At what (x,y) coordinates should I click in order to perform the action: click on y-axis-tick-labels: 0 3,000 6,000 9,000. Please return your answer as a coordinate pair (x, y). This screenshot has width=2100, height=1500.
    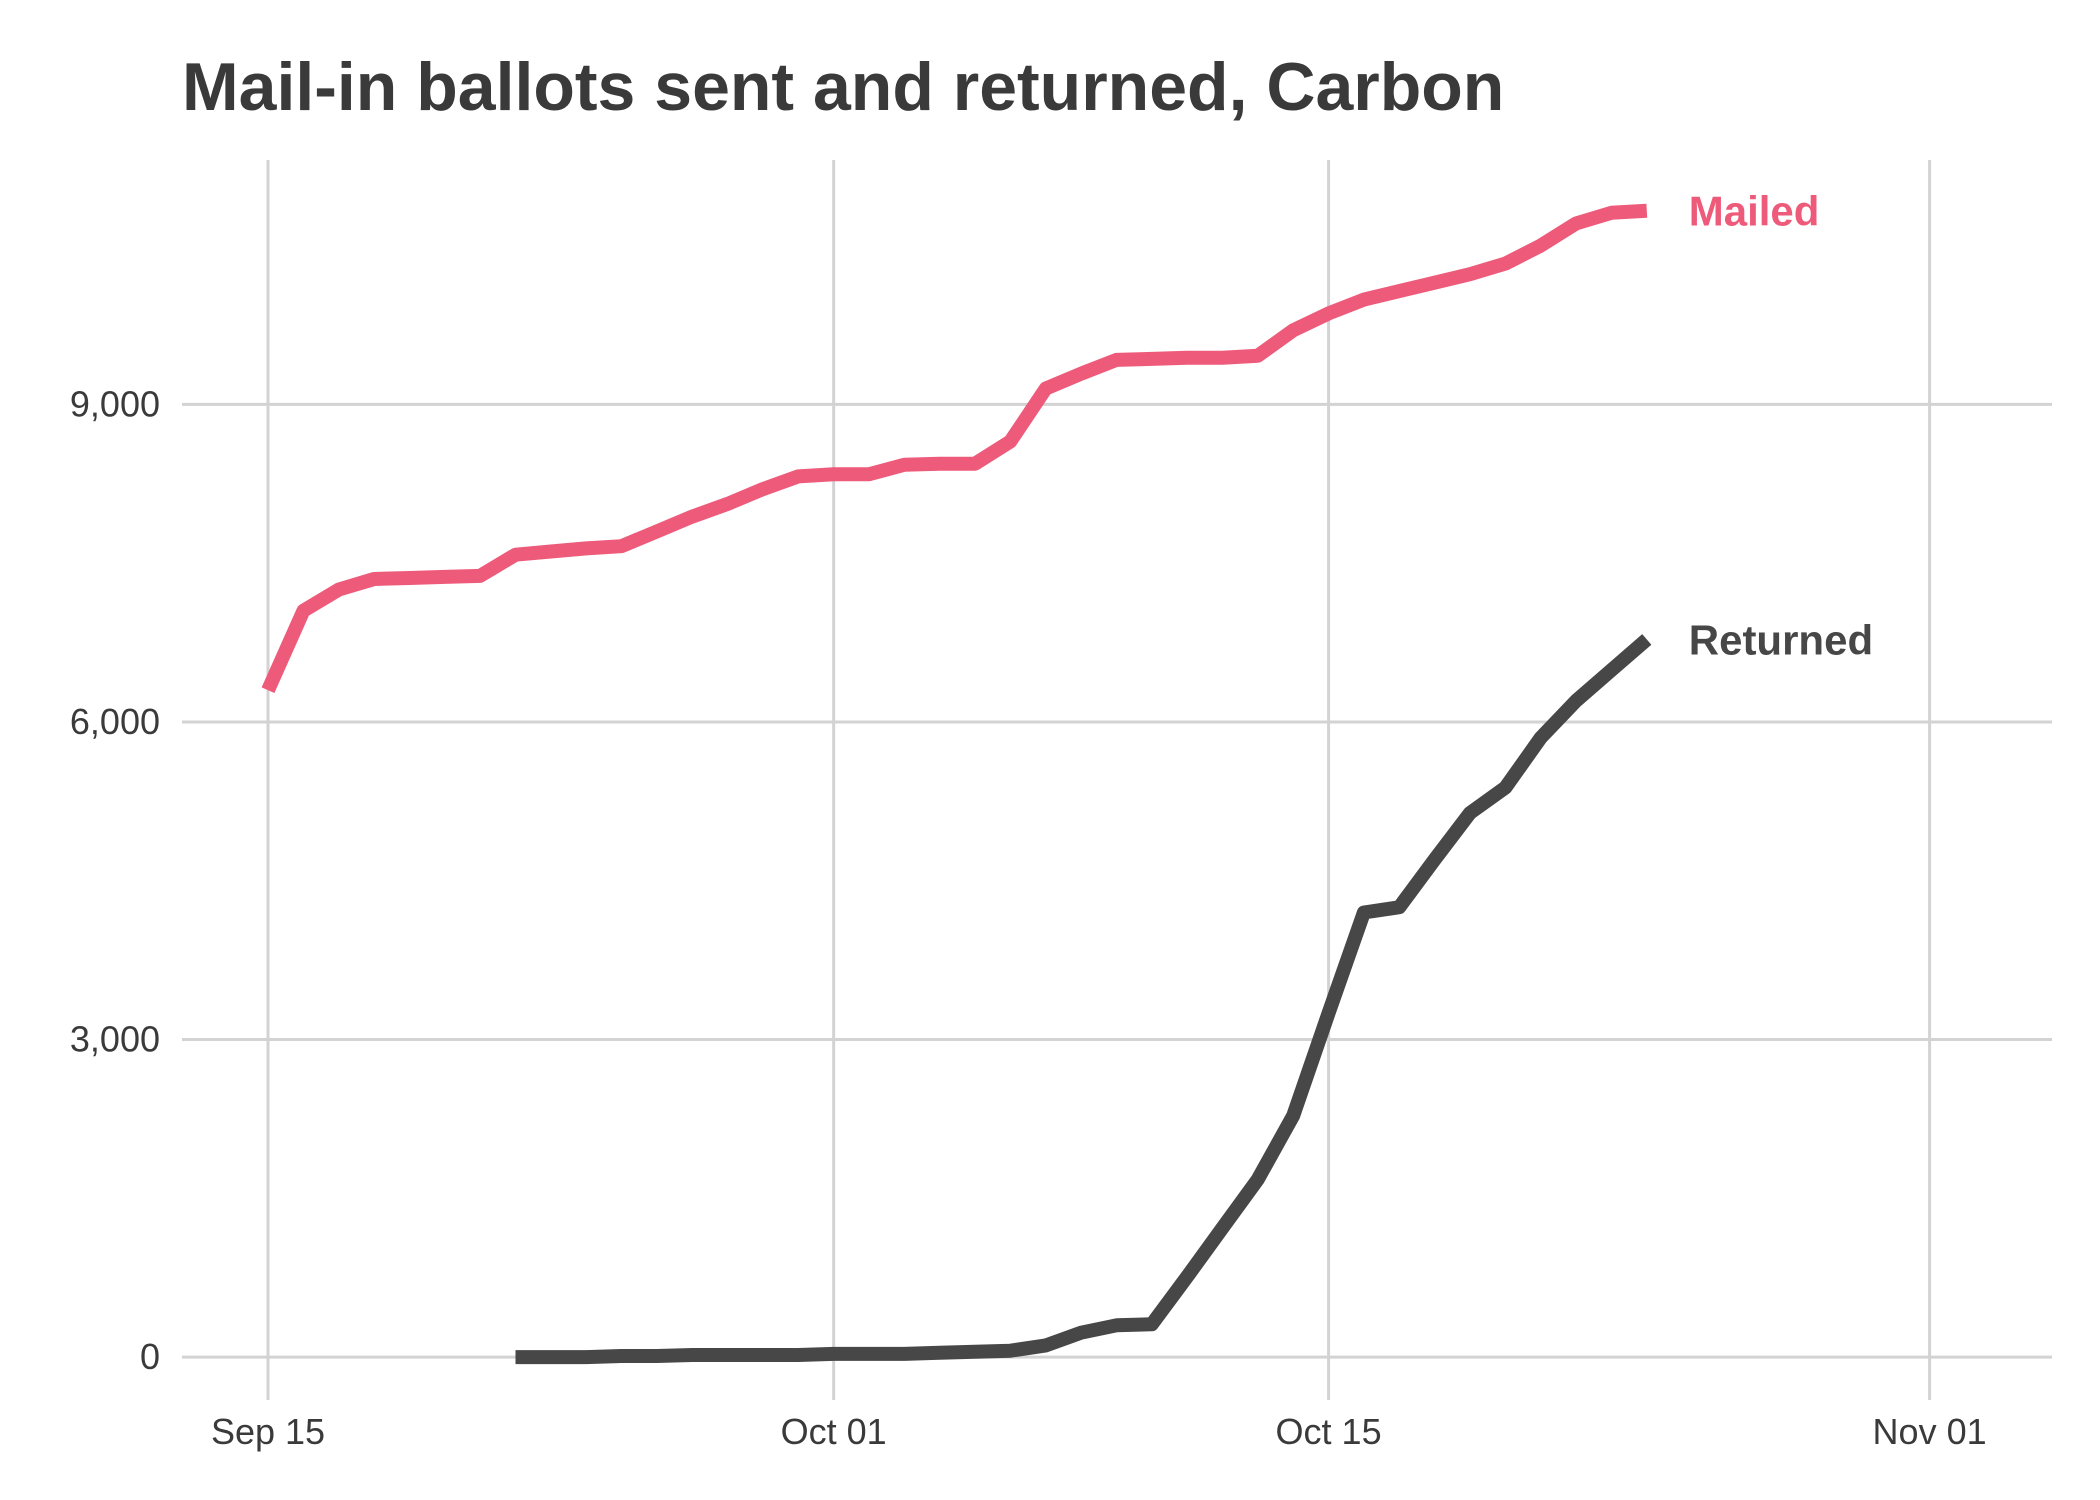
    Looking at the image, I should click on (115, 880).